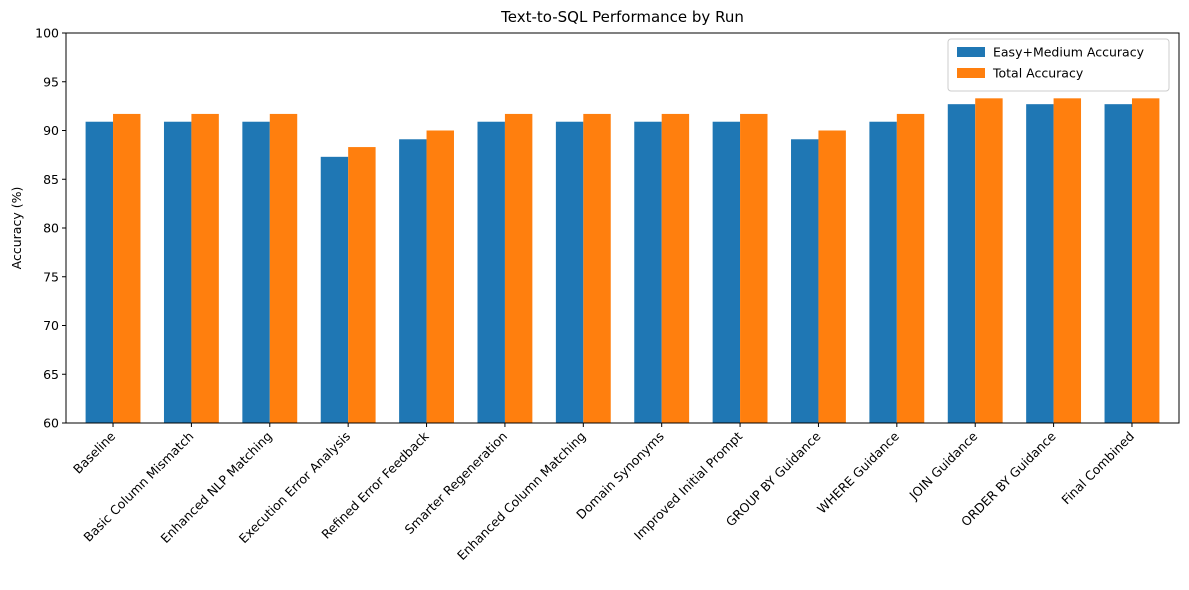 The width and height of the screenshot is (1189, 590). I want to click on x-tick-label: WHERE Guidance, so click(858, 472).